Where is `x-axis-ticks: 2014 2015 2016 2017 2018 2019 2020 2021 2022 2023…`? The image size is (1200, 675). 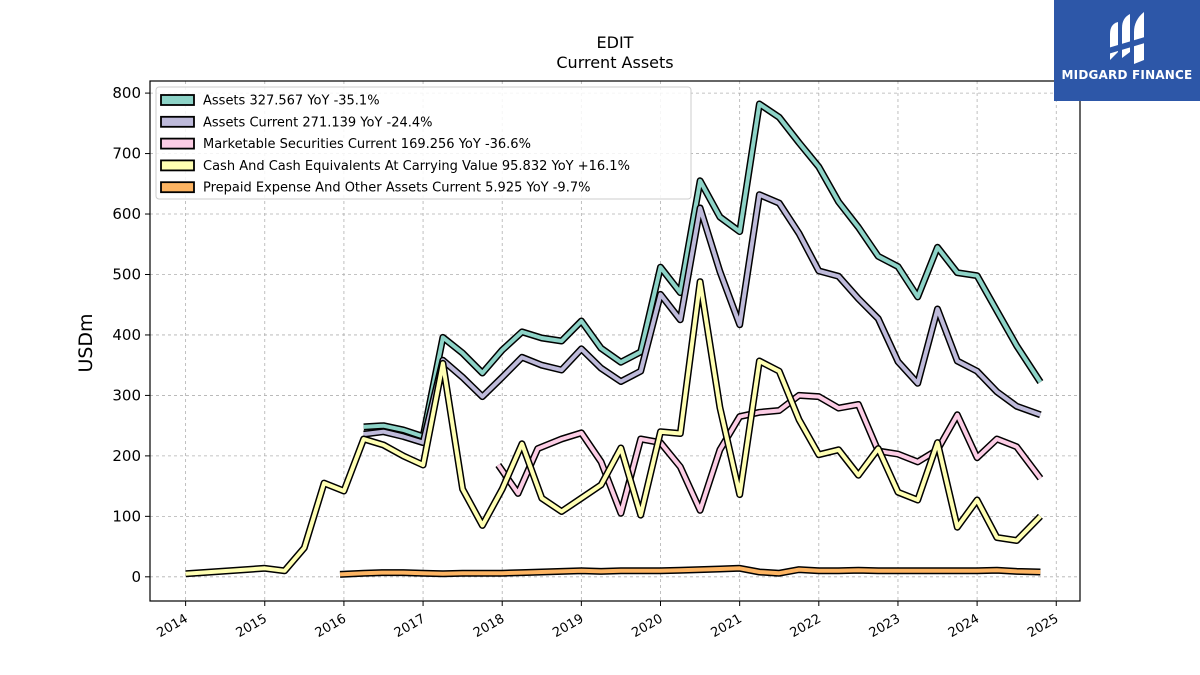 x-axis-ticks: 2014 2015 2016 2017 2018 2019 2020 2021 2022 2023… is located at coordinates (607, 621).